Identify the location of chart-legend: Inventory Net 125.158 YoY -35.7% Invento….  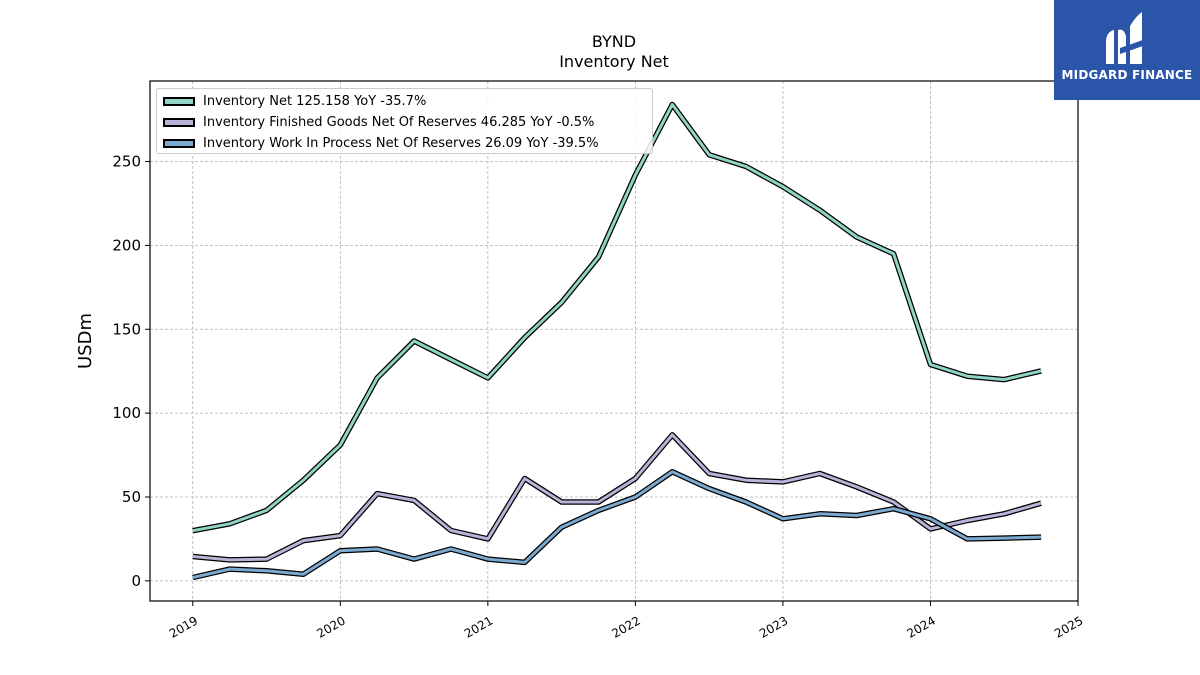
(404, 121).